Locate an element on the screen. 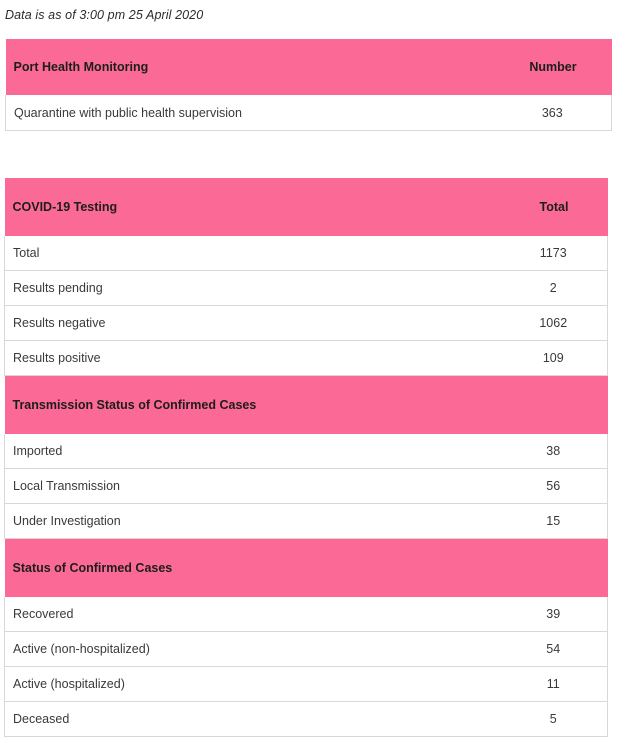 The width and height of the screenshot is (620, 737). row-label: Under Investigation is located at coordinates (252, 521).